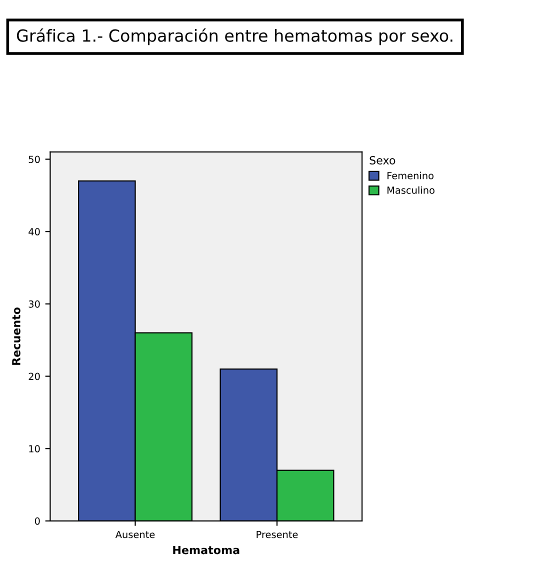 The image size is (534, 565). I want to click on x-axis-title: Hematoma, so click(206, 550).